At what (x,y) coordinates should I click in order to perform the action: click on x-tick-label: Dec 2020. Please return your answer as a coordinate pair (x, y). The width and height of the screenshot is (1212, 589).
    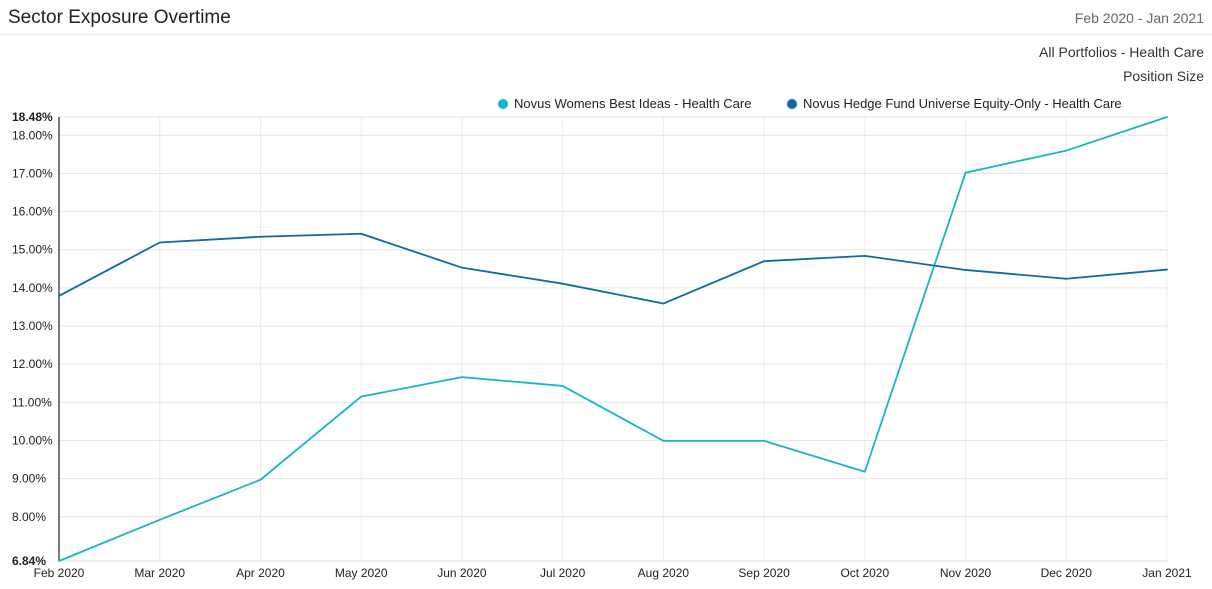
    Looking at the image, I should click on (1067, 573).